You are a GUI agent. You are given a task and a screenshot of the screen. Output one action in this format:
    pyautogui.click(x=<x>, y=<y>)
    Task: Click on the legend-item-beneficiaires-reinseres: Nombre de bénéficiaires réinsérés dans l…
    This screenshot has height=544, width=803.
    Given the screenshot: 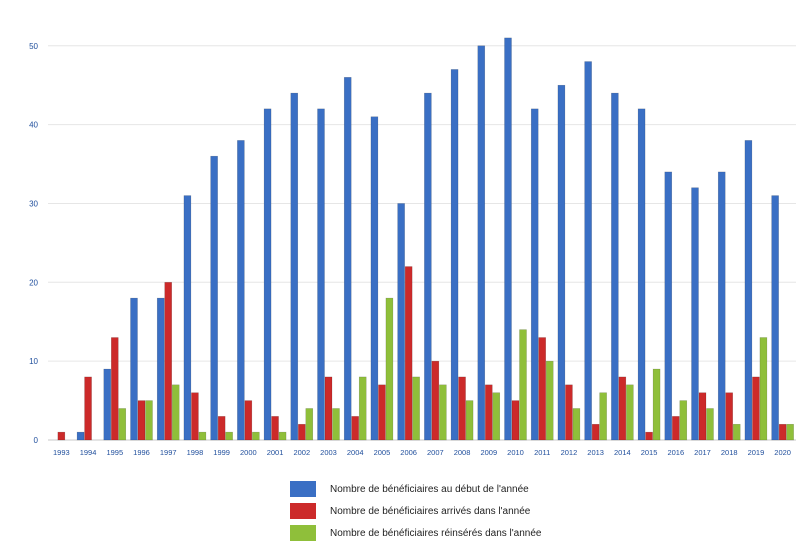 What is the action you would take?
    pyautogui.click(x=460, y=533)
    